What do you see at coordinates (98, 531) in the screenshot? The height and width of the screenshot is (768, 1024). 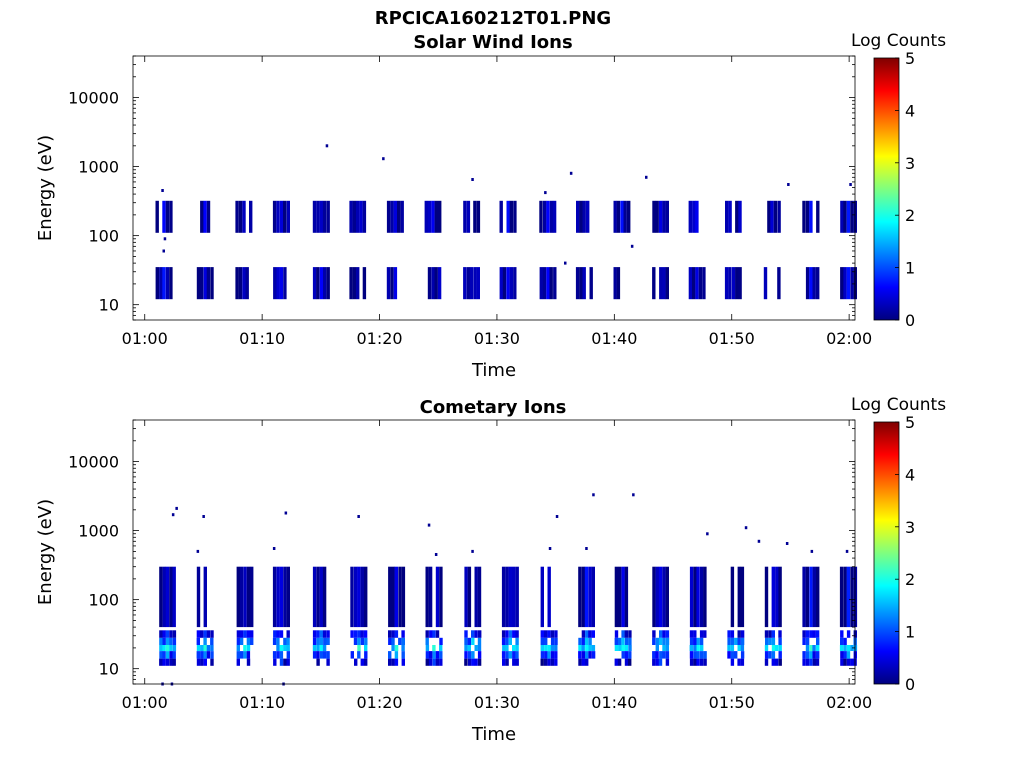 I see `y-tick-label: 1000` at bounding box center [98, 531].